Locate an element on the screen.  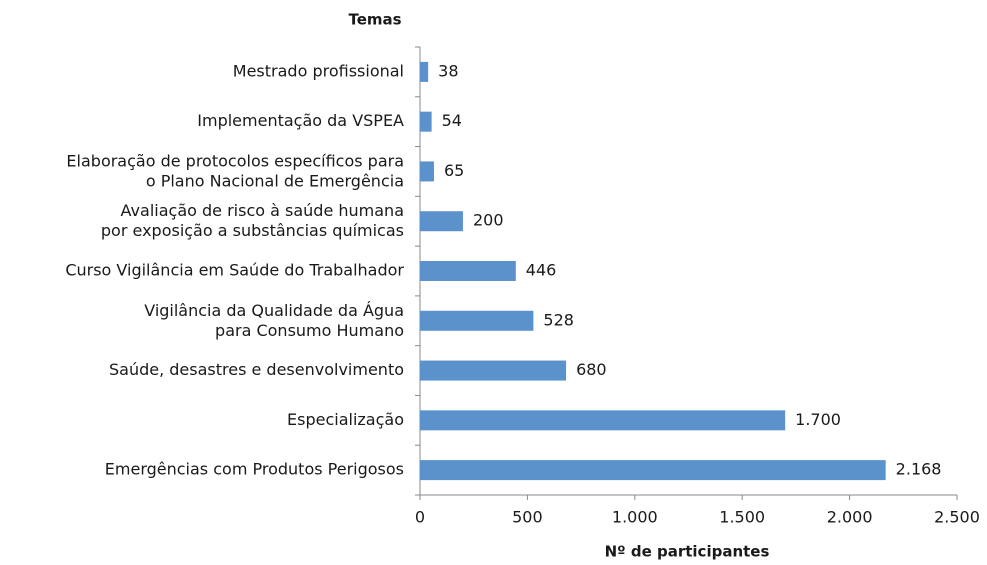
x-tick-label: 500 is located at coordinates (527, 517).